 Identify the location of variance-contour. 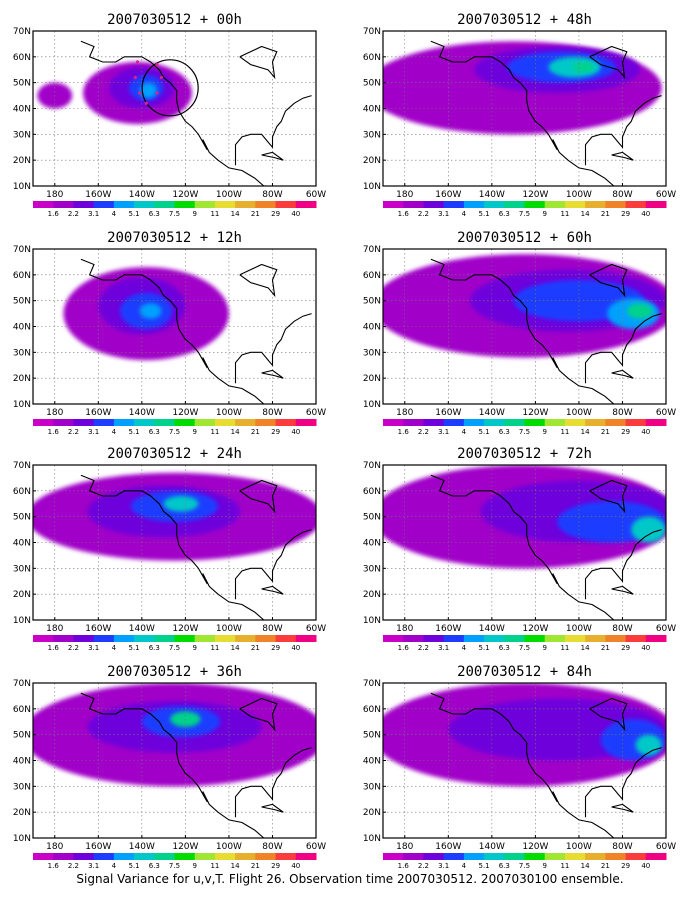
(639, 311).